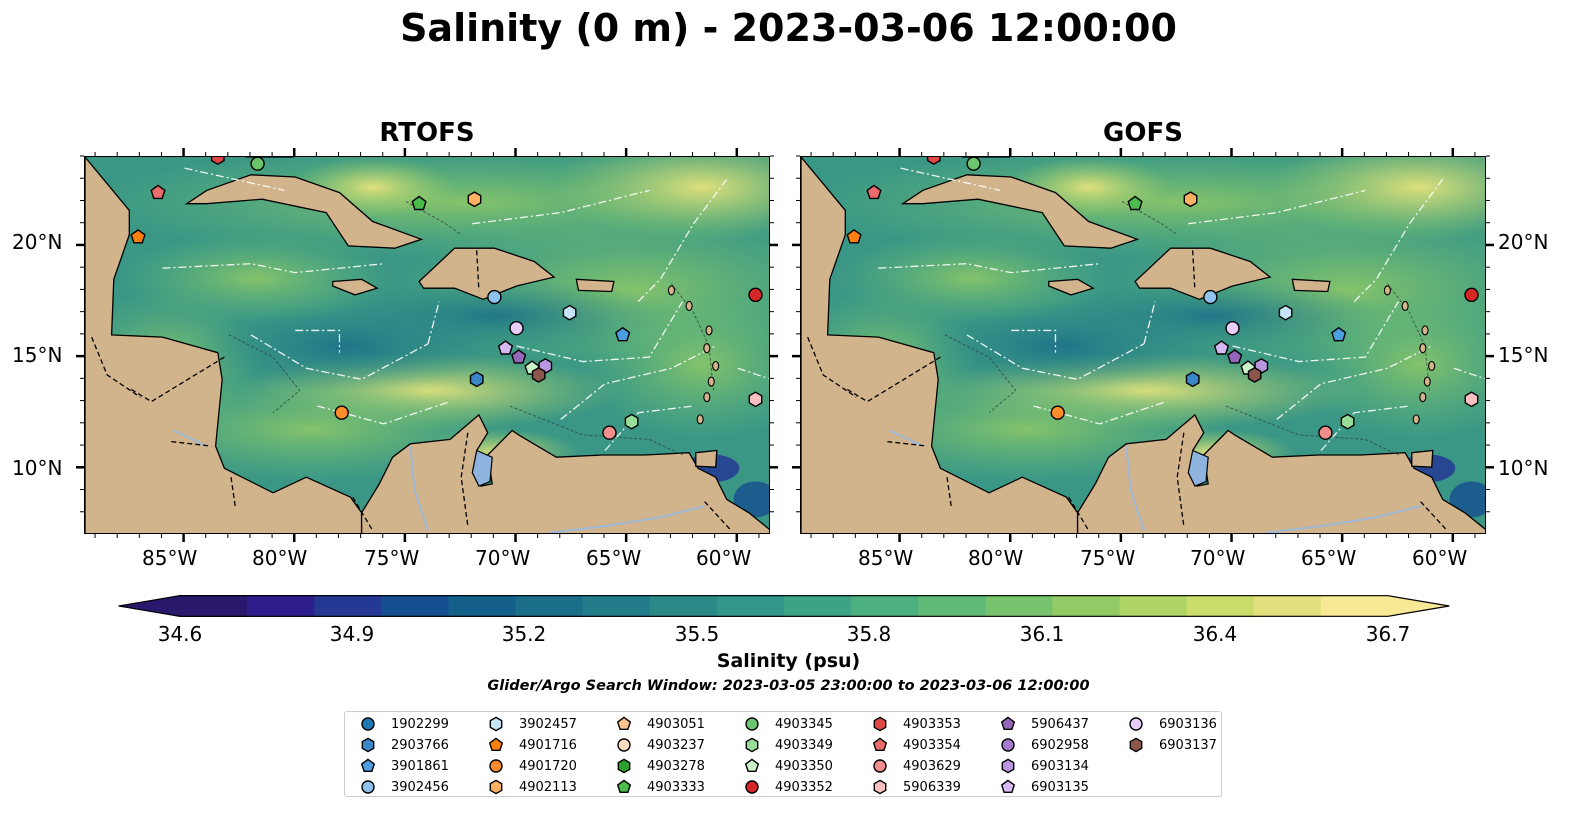 The height and width of the screenshot is (827, 1577). What do you see at coordinates (804, 766) in the screenshot?
I see `legend-label: 4903350` at bounding box center [804, 766].